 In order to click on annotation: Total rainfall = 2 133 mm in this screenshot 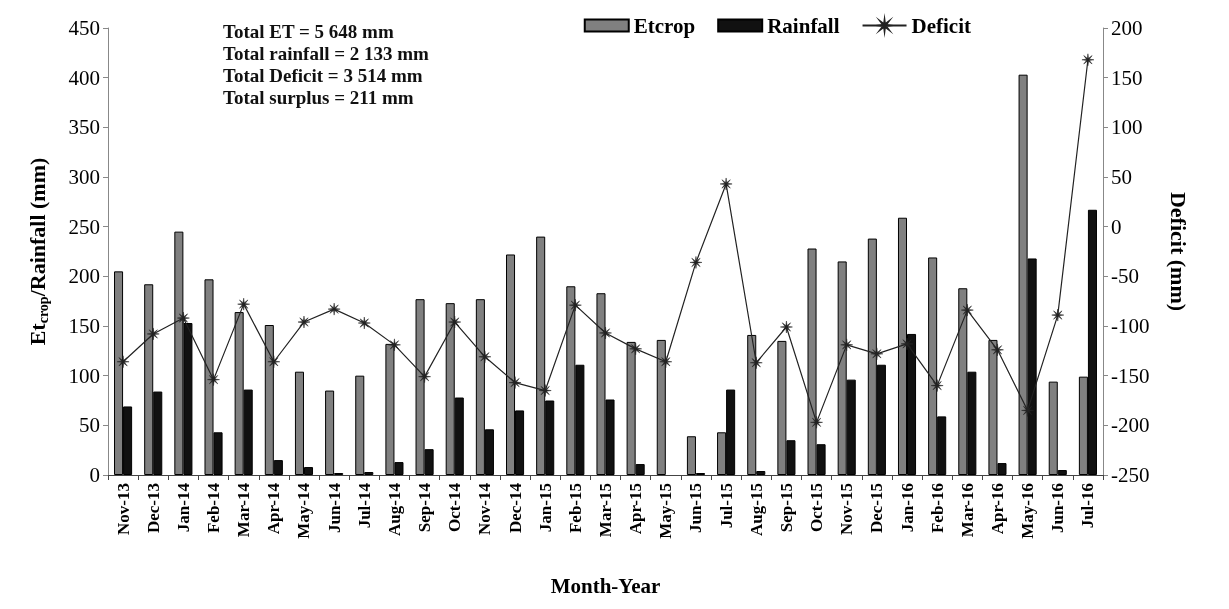, I will do `click(326, 53)`.